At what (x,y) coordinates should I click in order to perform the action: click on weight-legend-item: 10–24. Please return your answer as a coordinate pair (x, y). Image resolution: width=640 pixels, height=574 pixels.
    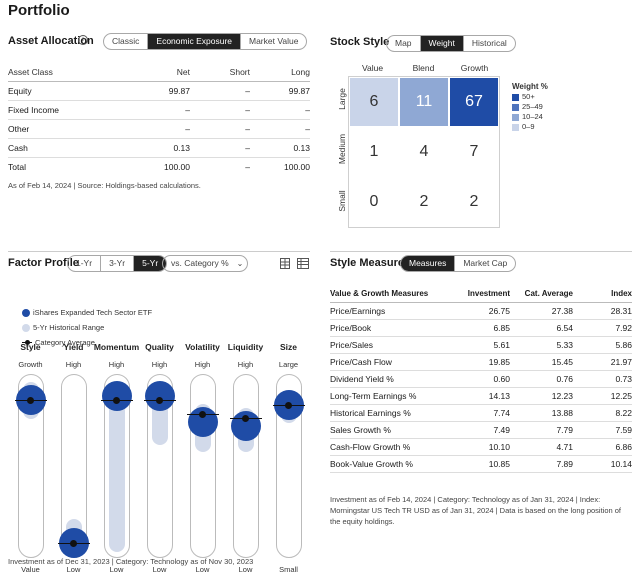
    Looking at the image, I should click on (530, 117).